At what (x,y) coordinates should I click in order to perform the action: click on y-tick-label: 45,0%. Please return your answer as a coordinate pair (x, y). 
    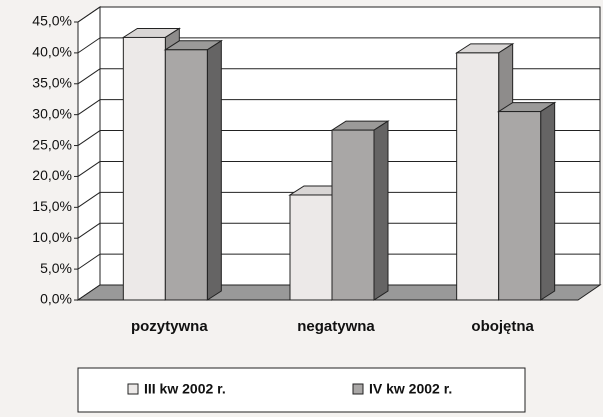
    Looking at the image, I should click on (52, 21).